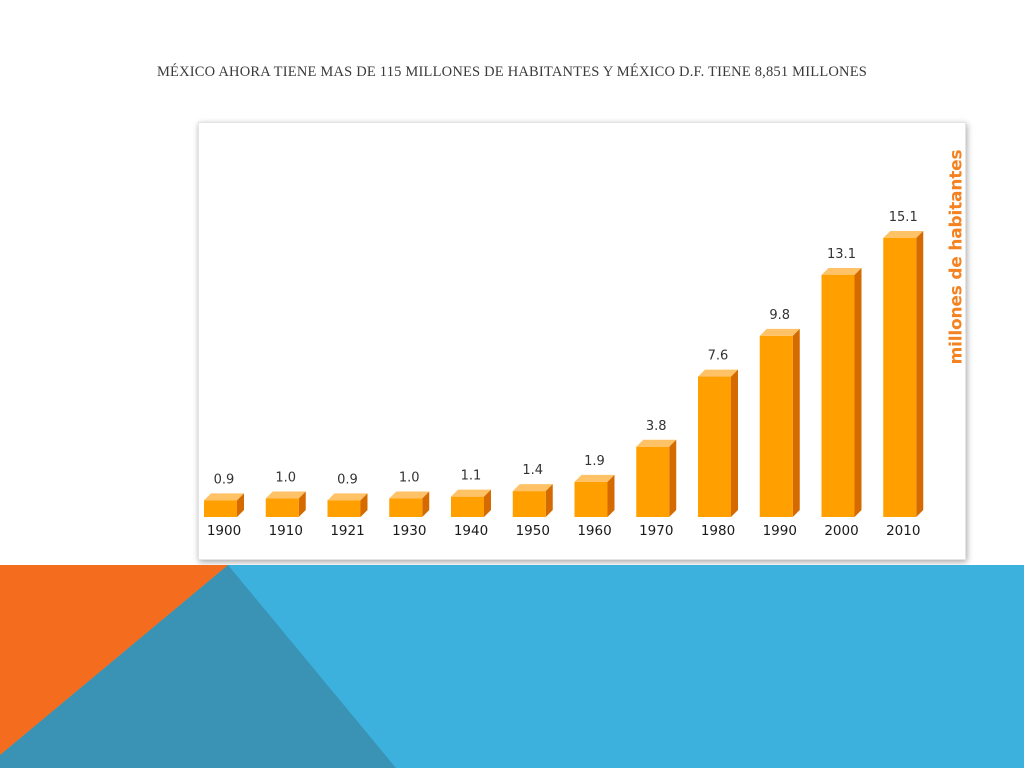 Image resolution: width=1024 pixels, height=768 pixels. I want to click on bar-1930, so click(406, 507).